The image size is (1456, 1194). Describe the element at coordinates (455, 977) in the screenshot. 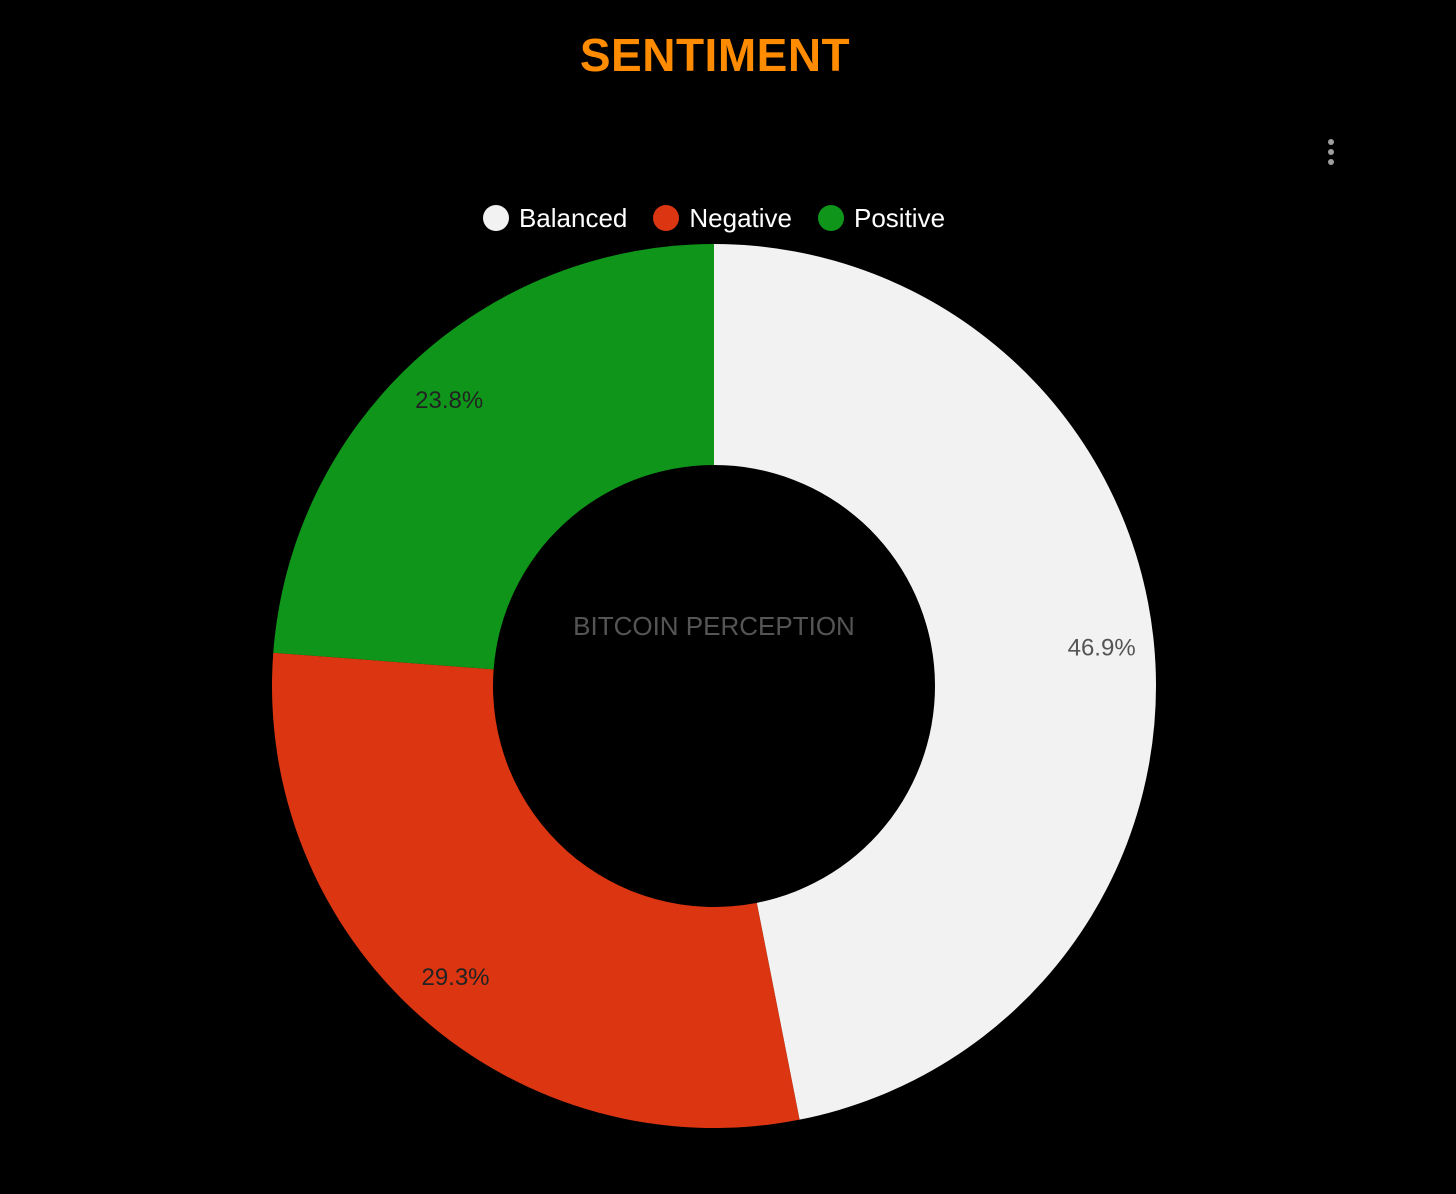

I see `slice-label-negative: 29.3%` at that location.